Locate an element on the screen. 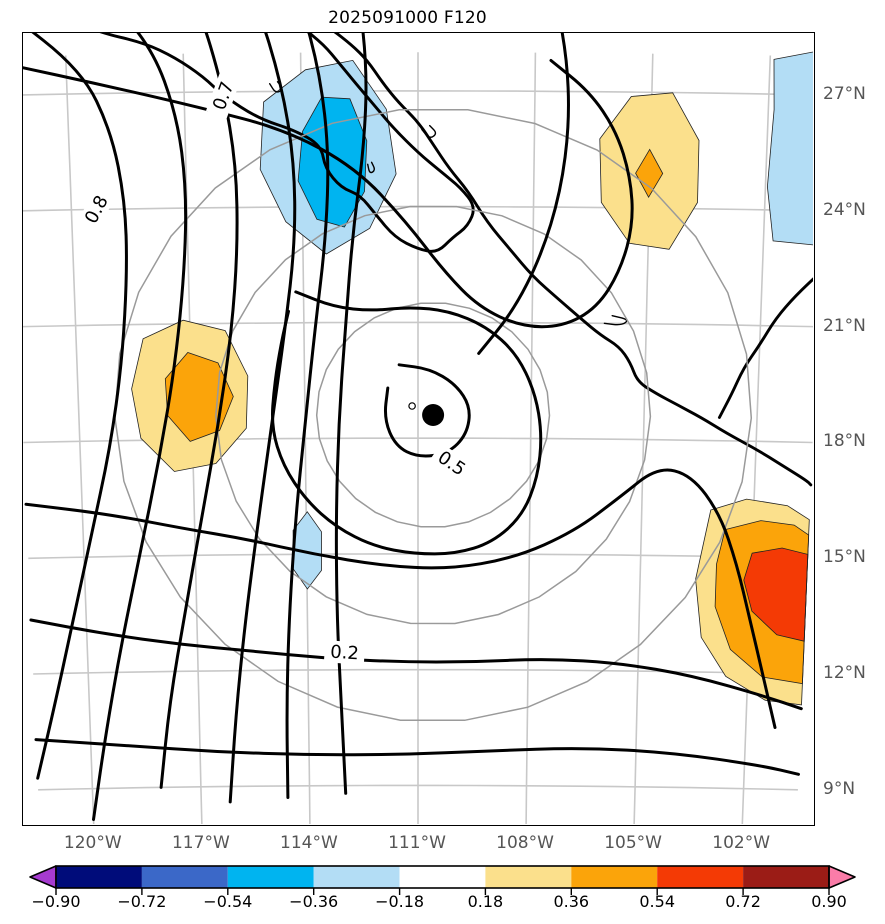  latitude-tick-label: 18°N is located at coordinates (844, 441).